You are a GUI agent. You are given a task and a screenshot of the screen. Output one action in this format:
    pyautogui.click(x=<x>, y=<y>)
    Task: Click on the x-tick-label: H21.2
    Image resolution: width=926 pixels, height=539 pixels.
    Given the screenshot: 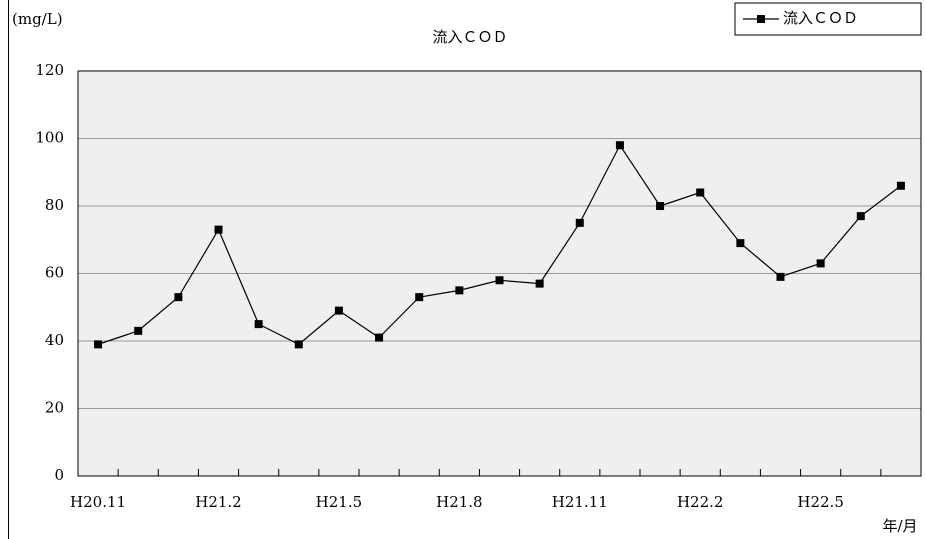 What is the action you would take?
    pyautogui.click(x=218, y=502)
    